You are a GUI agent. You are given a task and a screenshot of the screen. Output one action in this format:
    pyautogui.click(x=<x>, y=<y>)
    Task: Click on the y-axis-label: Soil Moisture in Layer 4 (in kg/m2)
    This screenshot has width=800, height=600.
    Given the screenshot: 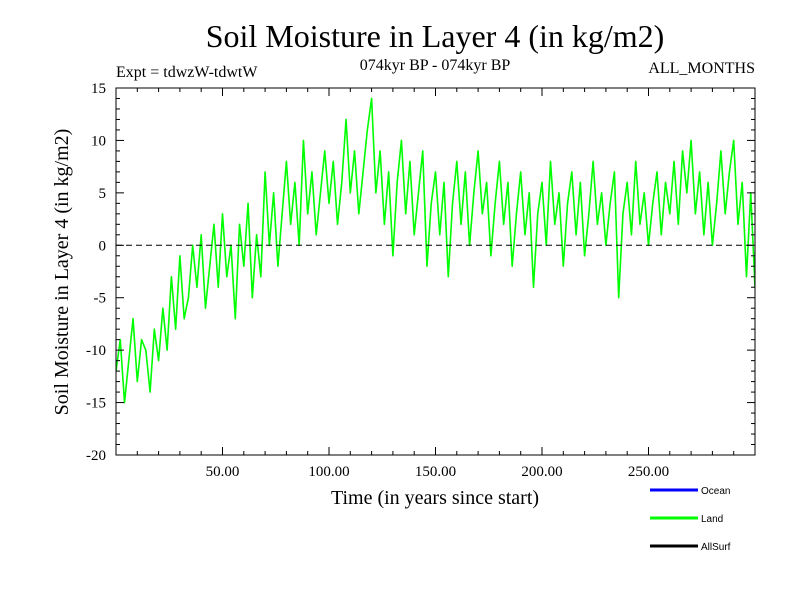 What is the action you would take?
    pyautogui.click(x=62, y=272)
    